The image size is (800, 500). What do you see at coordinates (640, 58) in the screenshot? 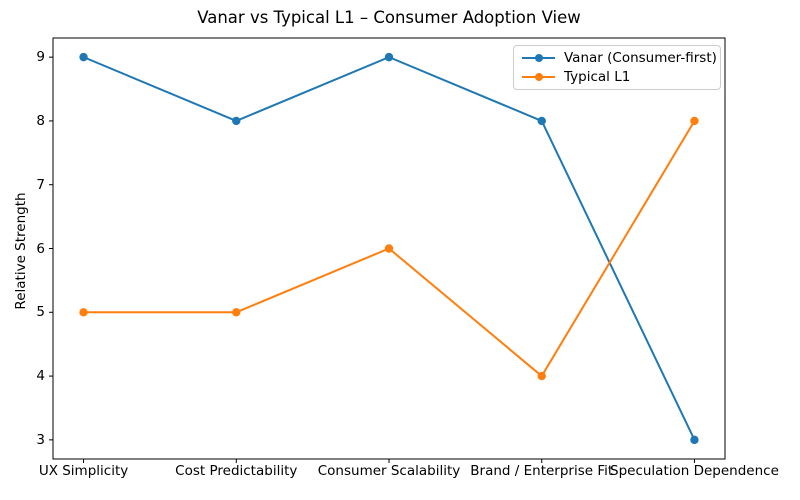
I see `legend-label: Vanar (Consumer-first)` at bounding box center [640, 58].